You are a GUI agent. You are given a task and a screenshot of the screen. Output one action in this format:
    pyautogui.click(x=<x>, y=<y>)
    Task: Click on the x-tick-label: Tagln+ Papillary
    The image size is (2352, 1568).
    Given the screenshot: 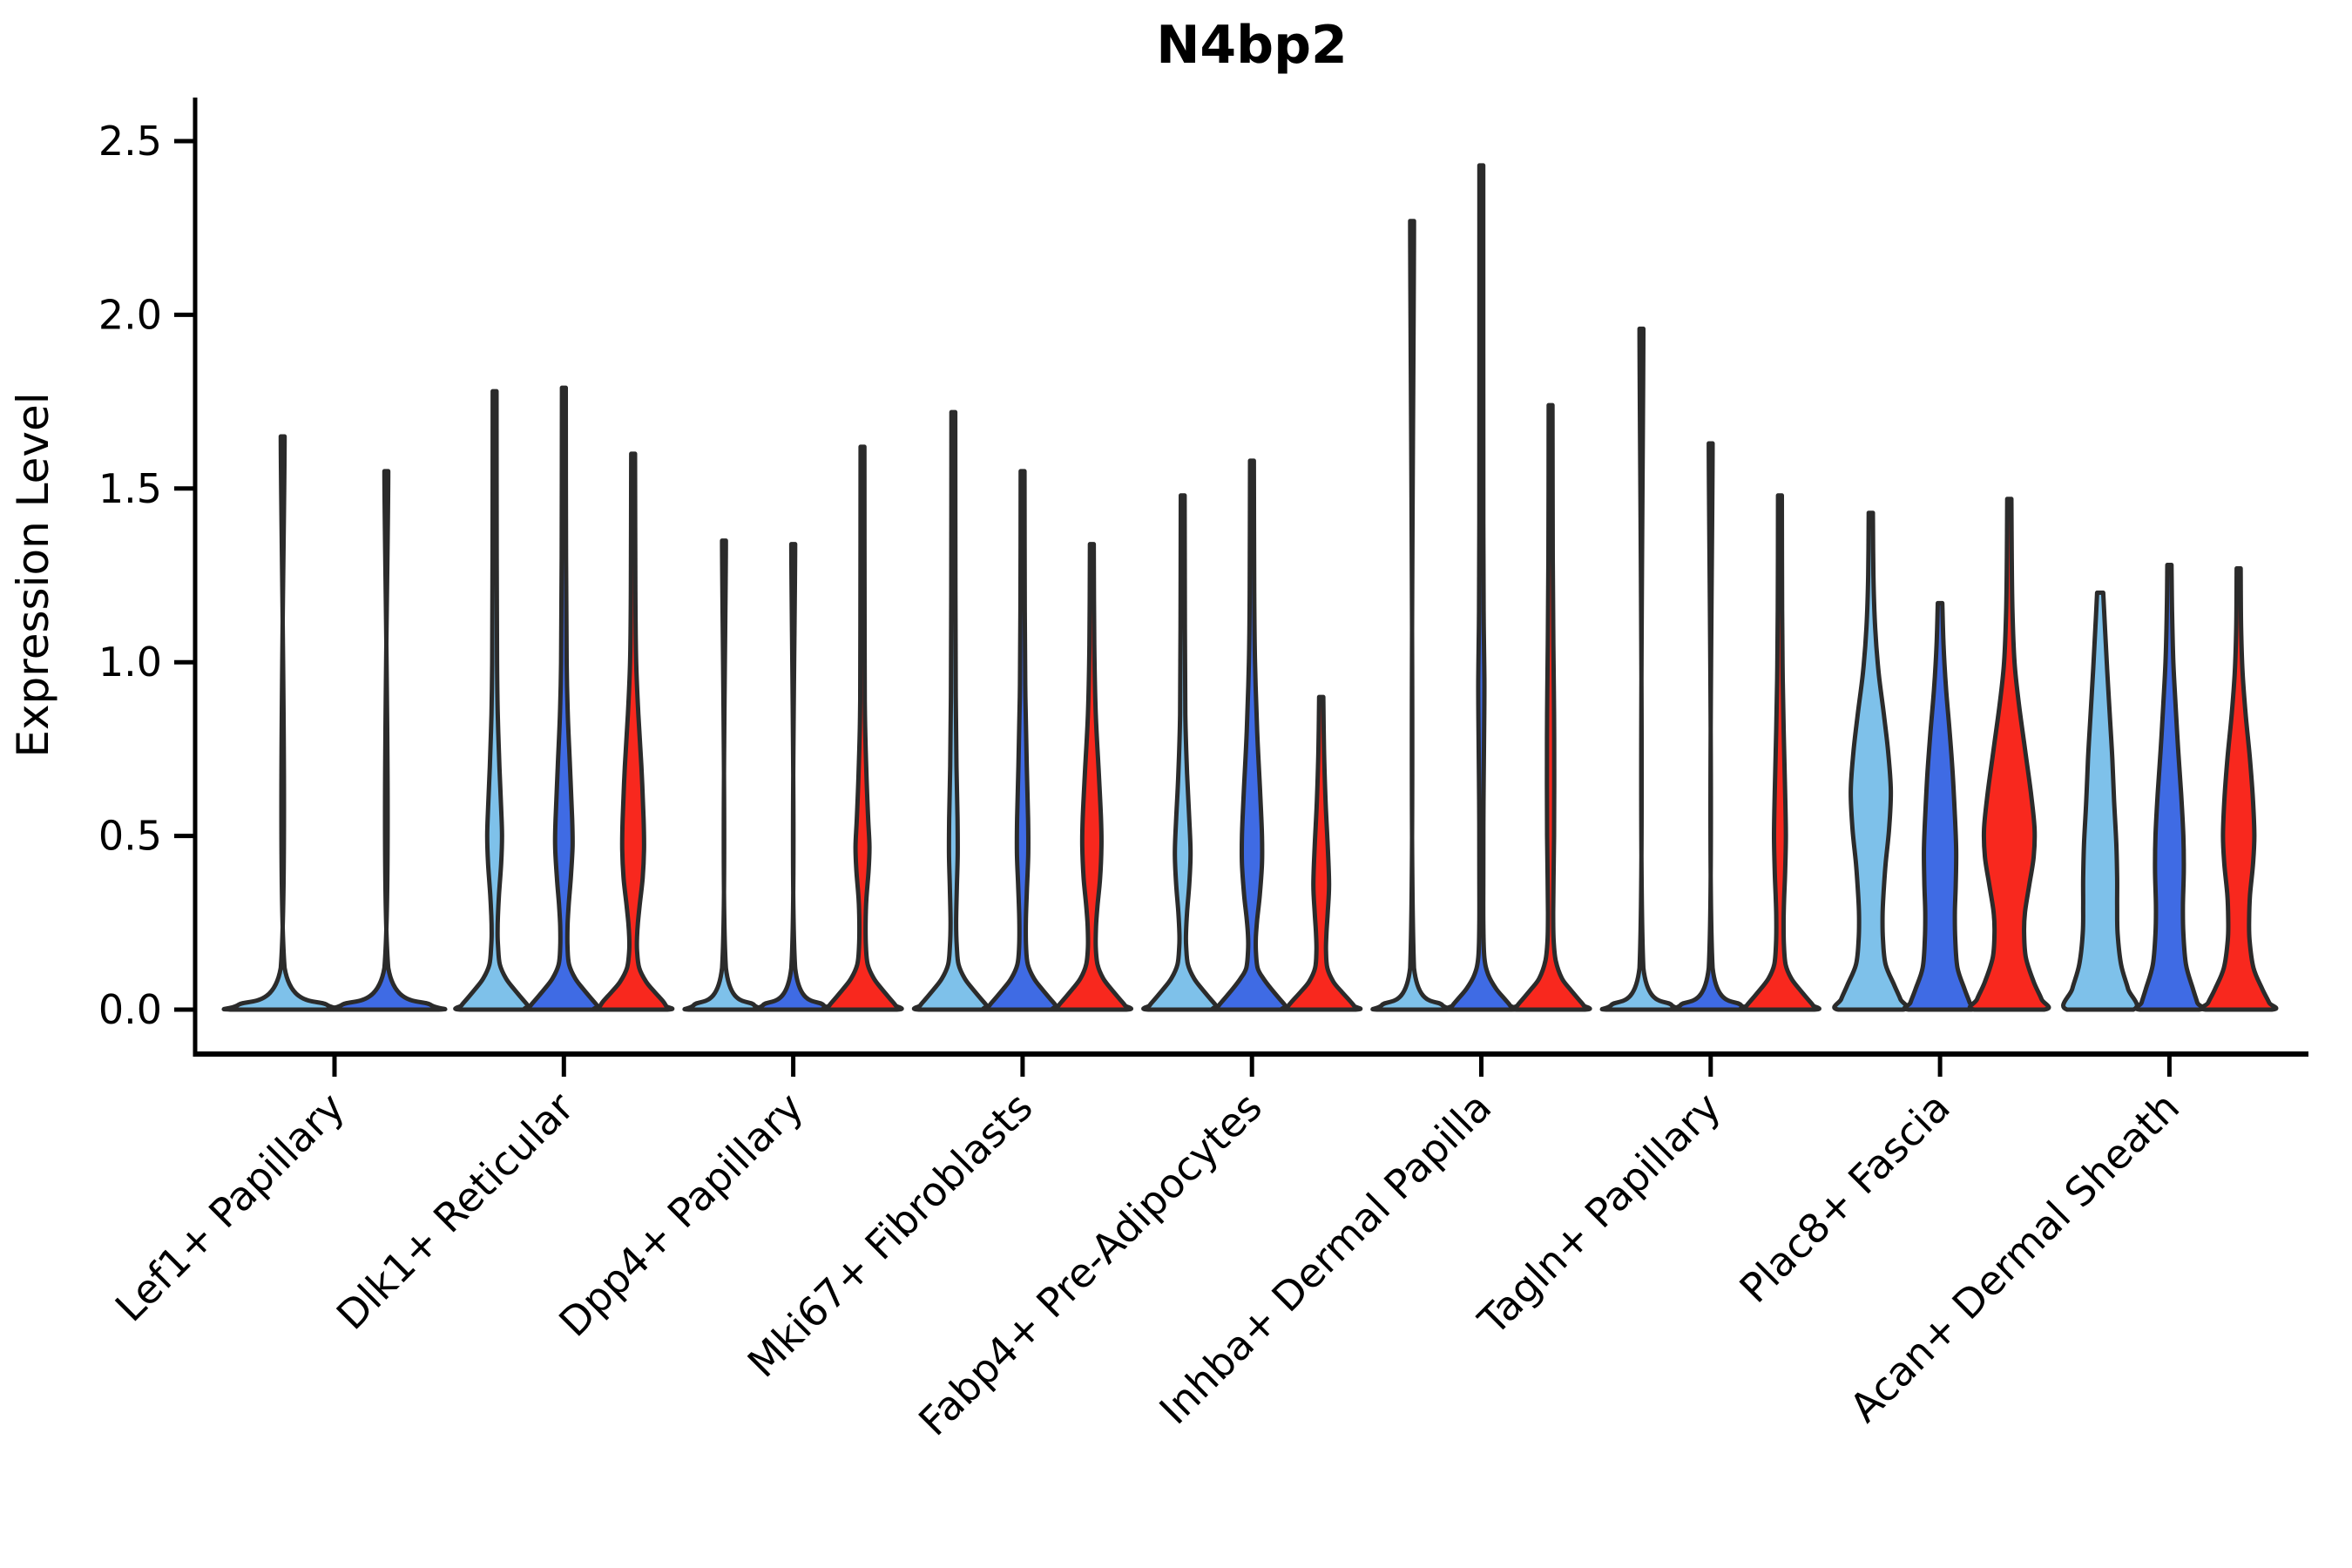 What is the action you would take?
    pyautogui.click(x=1599, y=1214)
    